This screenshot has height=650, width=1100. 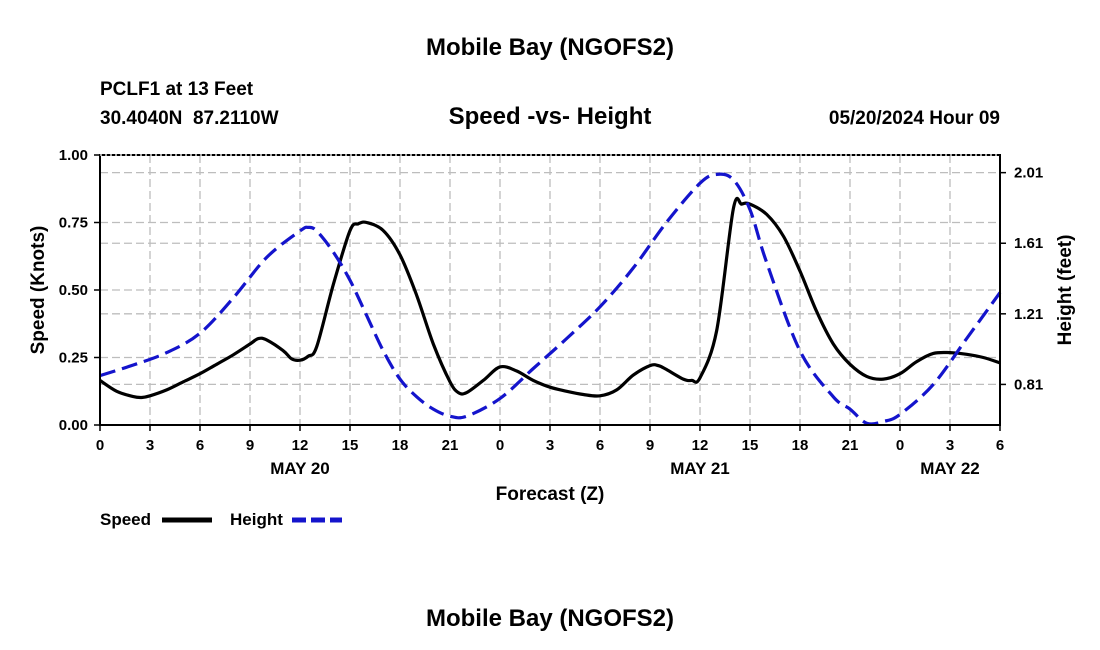 I want to click on footer-title: Mobile Bay (NGOFS2), so click(x=550, y=618).